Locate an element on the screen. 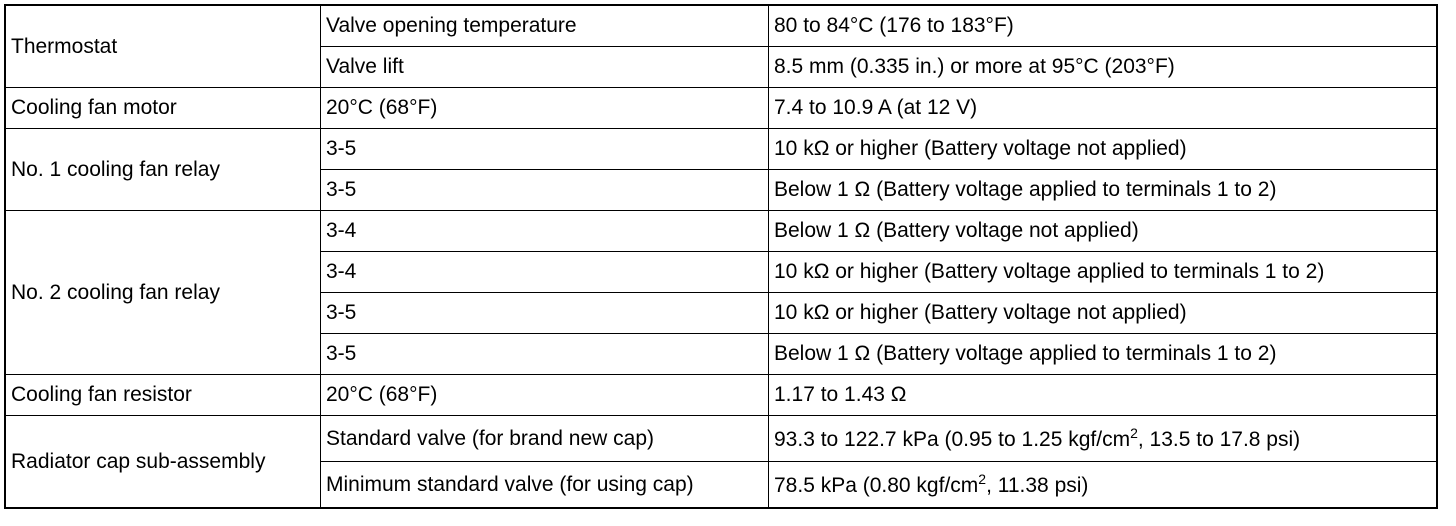 The width and height of the screenshot is (1456, 526). condition-cell: Valve lift is located at coordinates (544, 67).